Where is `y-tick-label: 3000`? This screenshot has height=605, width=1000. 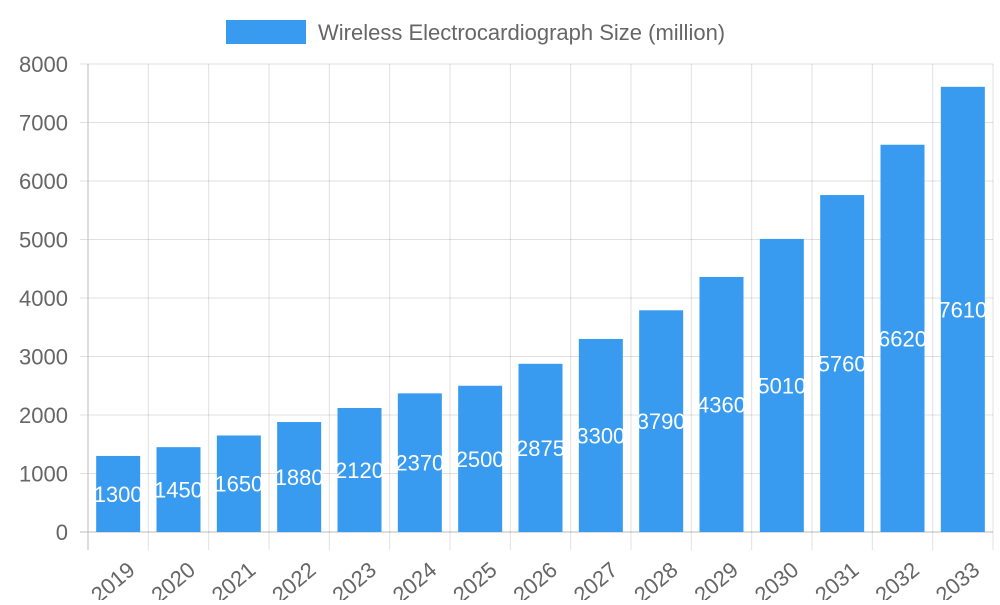
y-tick-label: 3000 is located at coordinates (43, 357).